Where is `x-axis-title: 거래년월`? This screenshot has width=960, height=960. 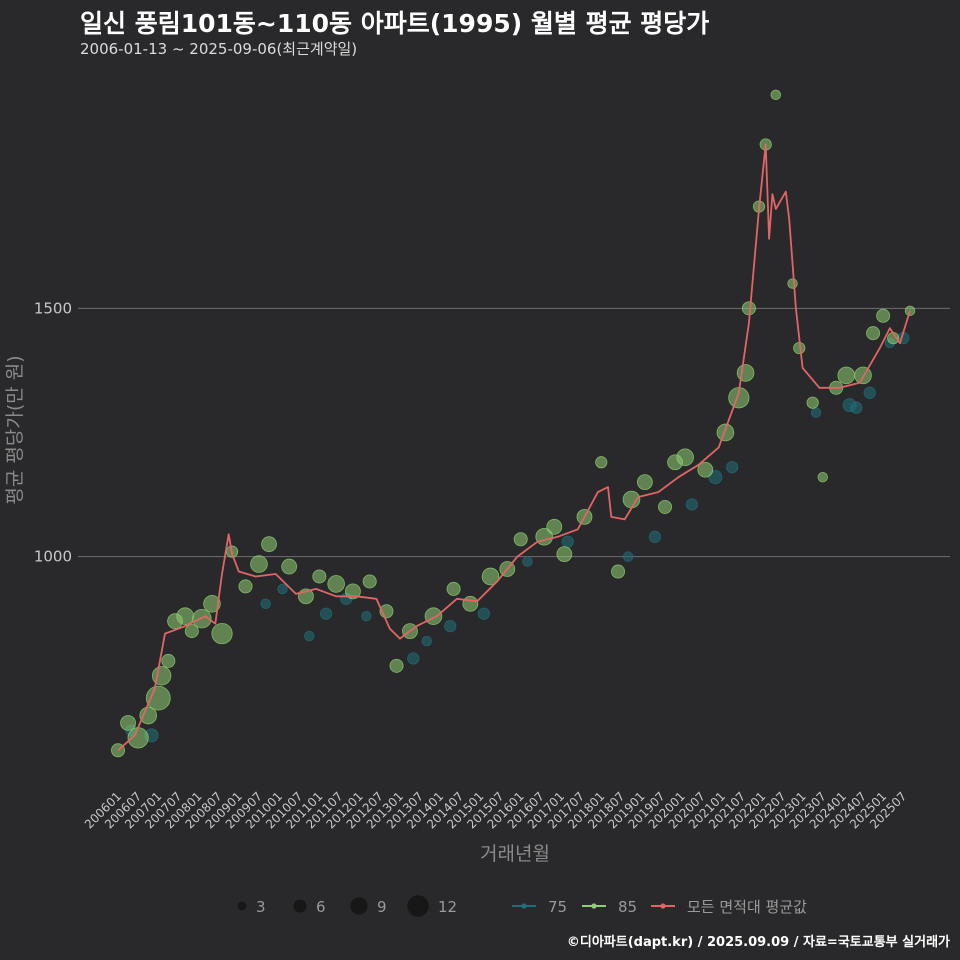
x-axis-title: 거래년월 is located at coordinates (515, 854).